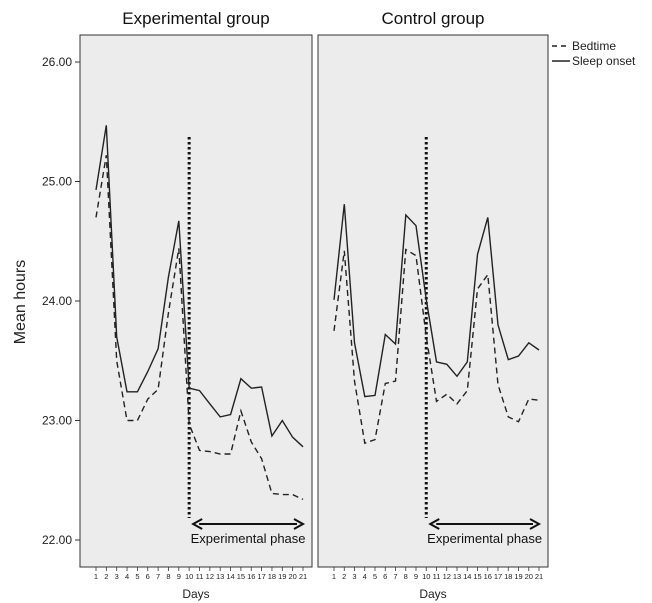  Describe the element at coordinates (432, 18) in the screenshot. I see `panel-title: Control group` at that location.